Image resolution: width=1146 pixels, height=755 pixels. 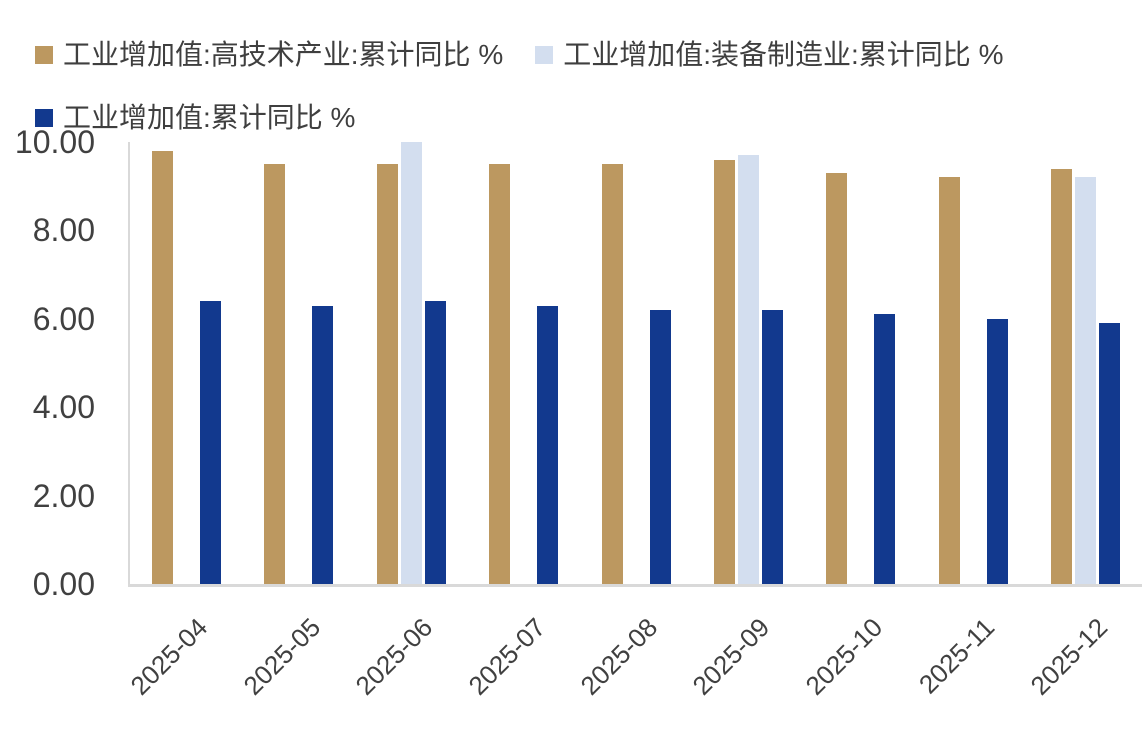 I want to click on legend-item-equipment: 工业增加值:装备制造业:累计同比 %, so click(x=769, y=55).